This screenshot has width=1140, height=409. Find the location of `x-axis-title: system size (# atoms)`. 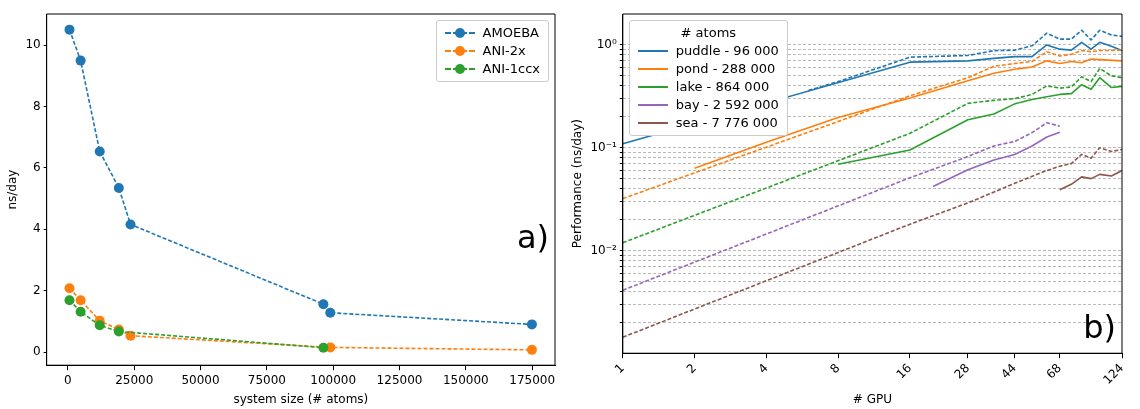

x-axis-title: system size (# atoms) is located at coordinates (301, 398).